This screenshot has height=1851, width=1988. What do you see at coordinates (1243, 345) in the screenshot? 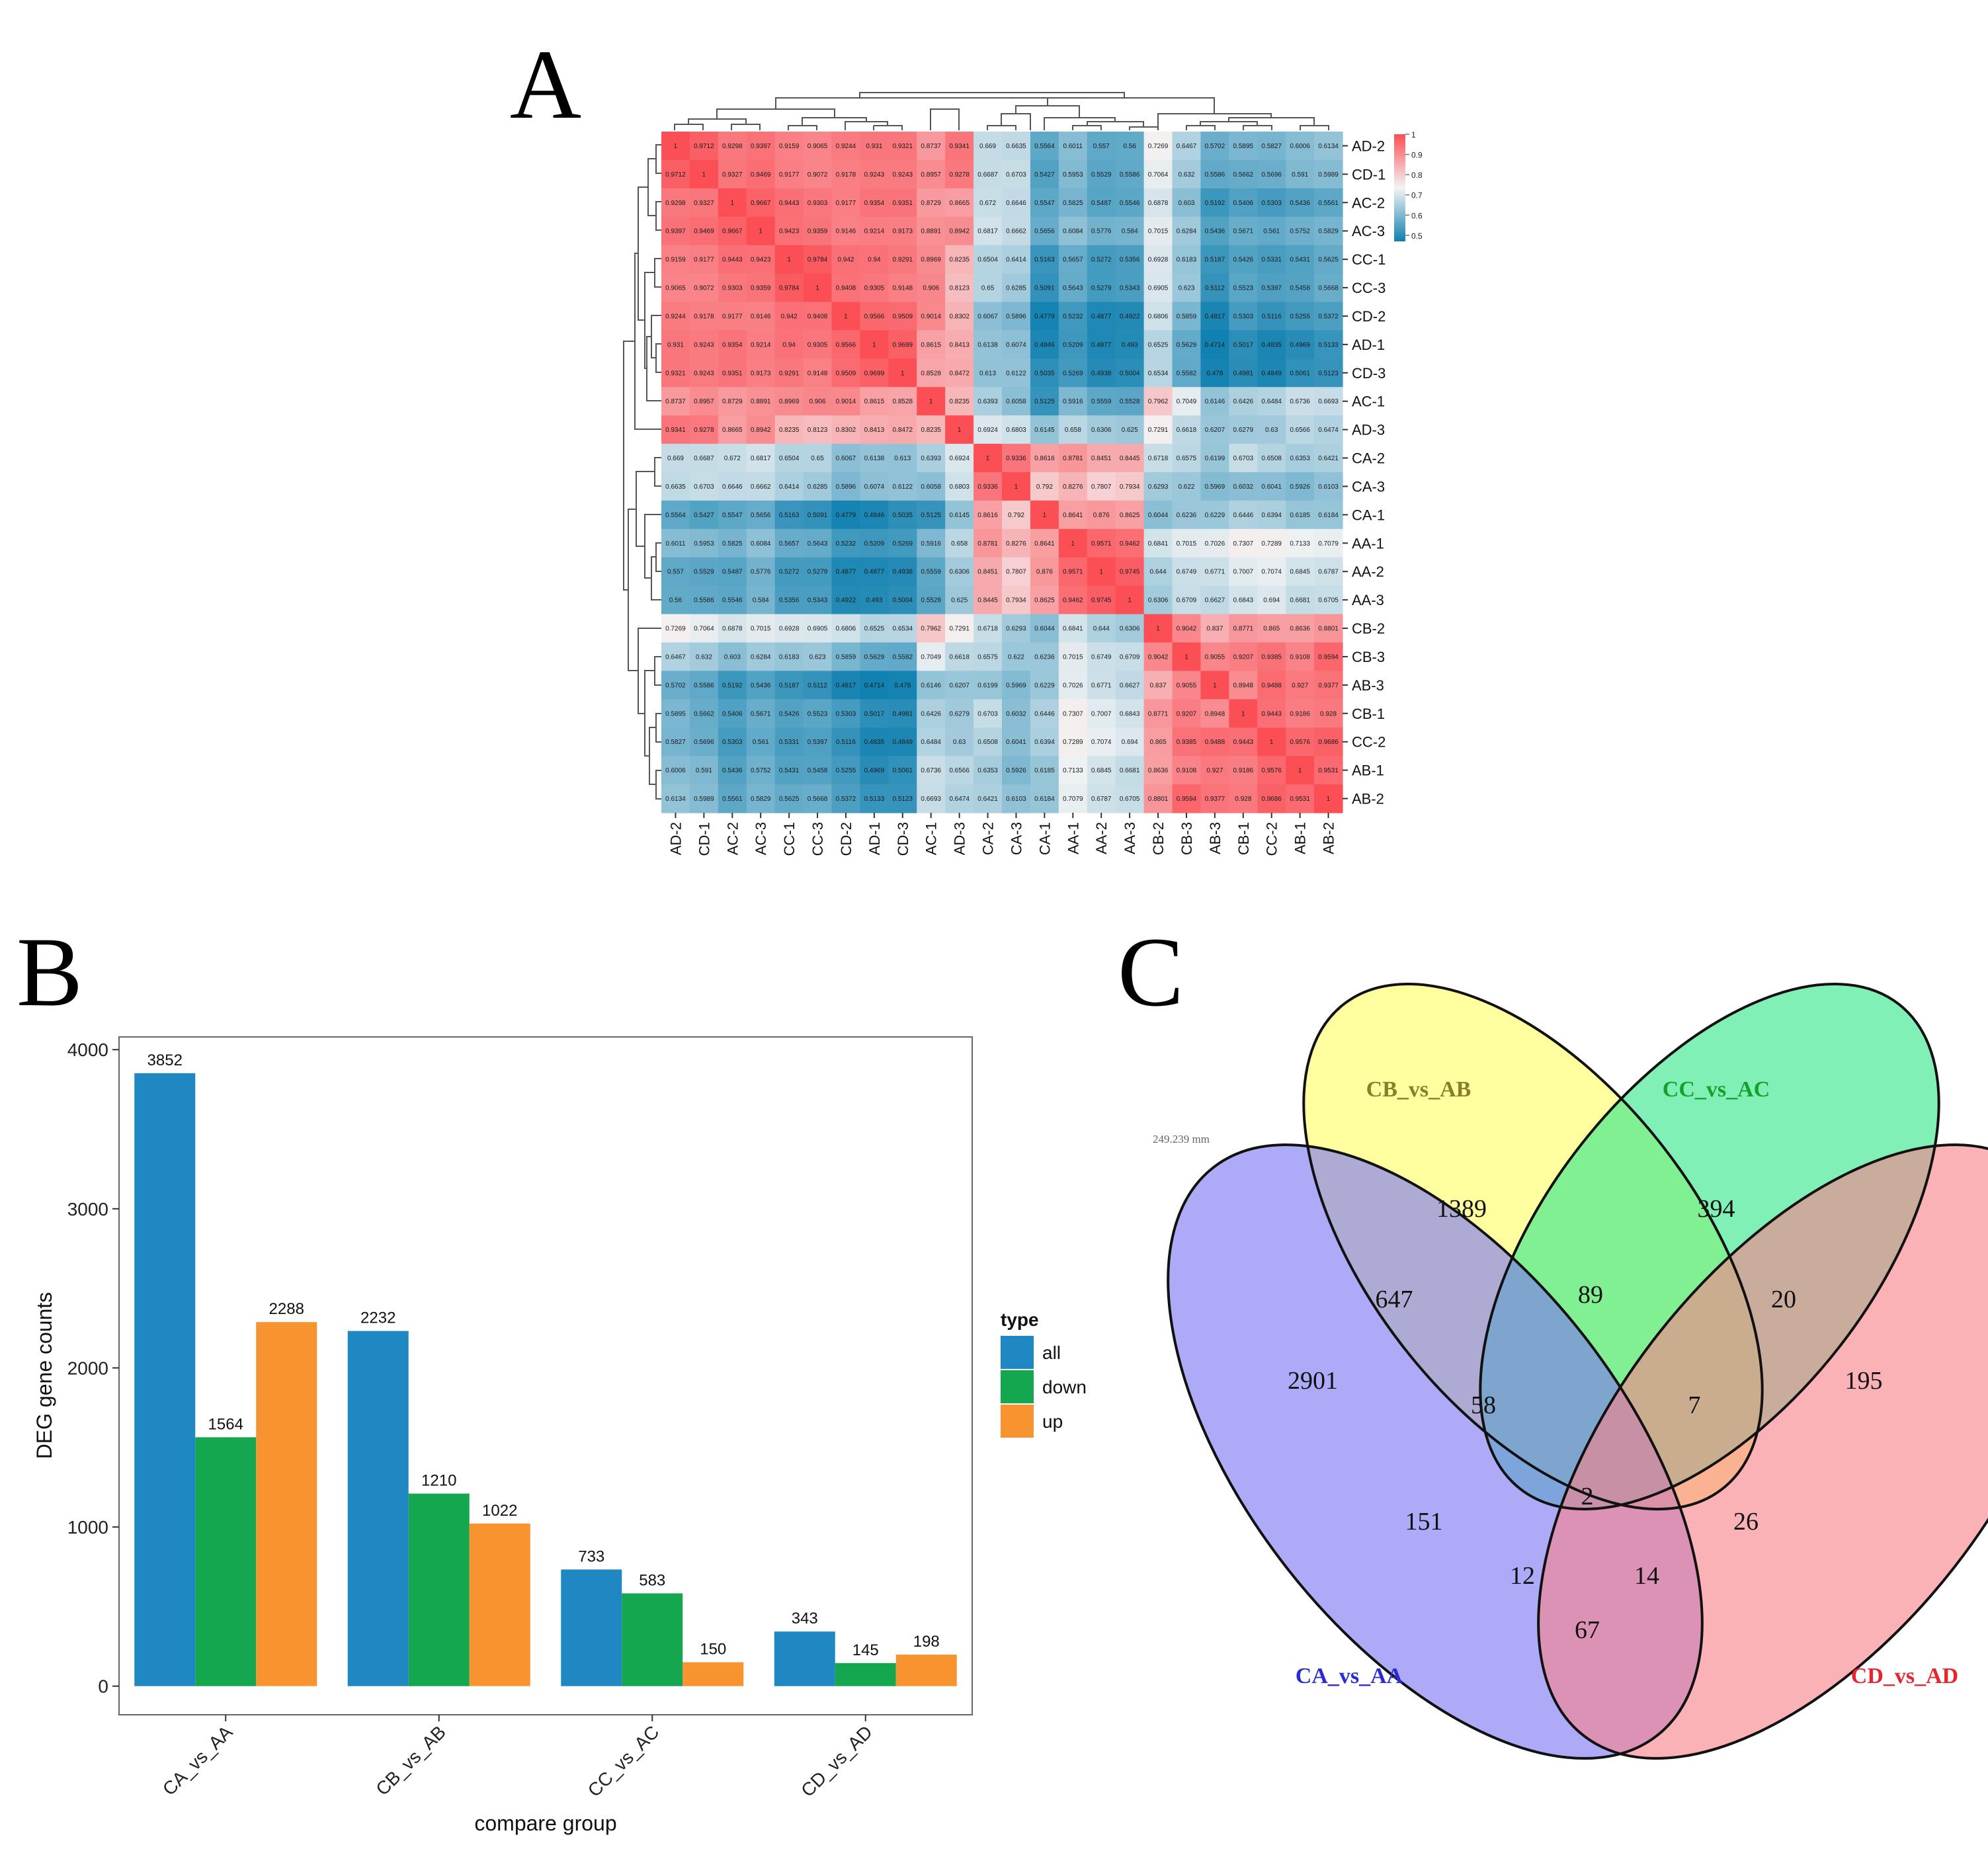
I see `heatmap-cell-value: 0.5017` at bounding box center [1243, 345].